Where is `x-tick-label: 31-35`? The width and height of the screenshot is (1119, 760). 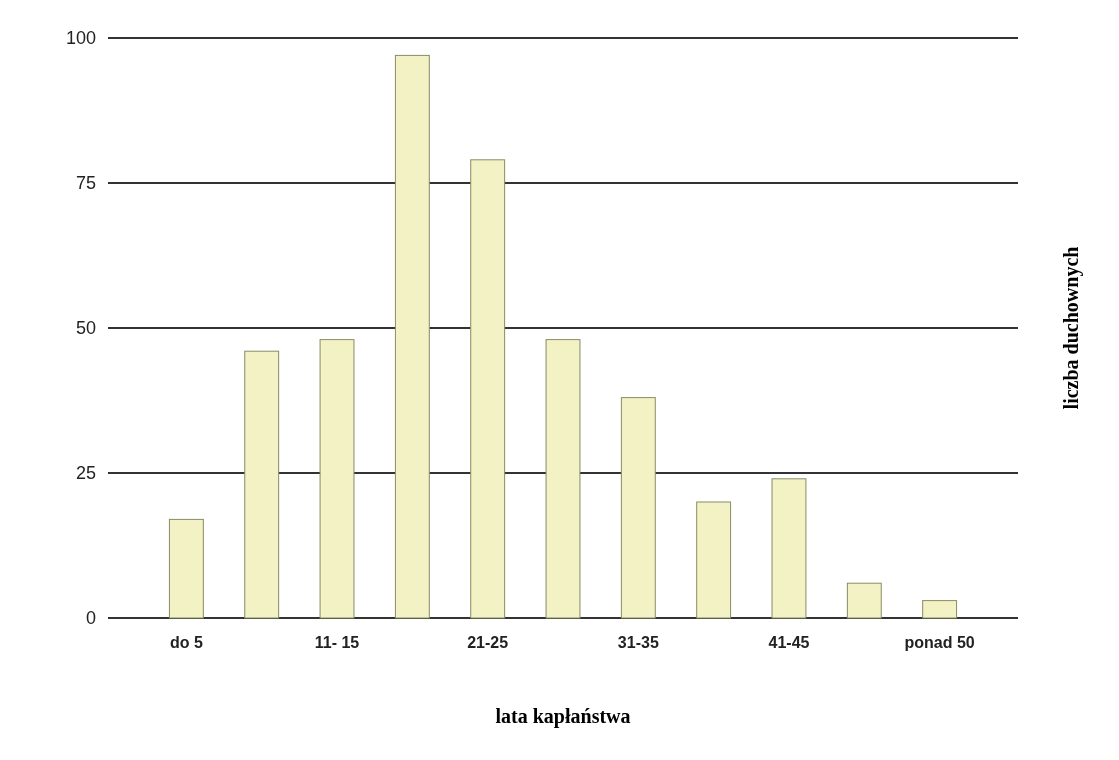 x-tick-label: 31-35 is located at coordinates (638, 642).